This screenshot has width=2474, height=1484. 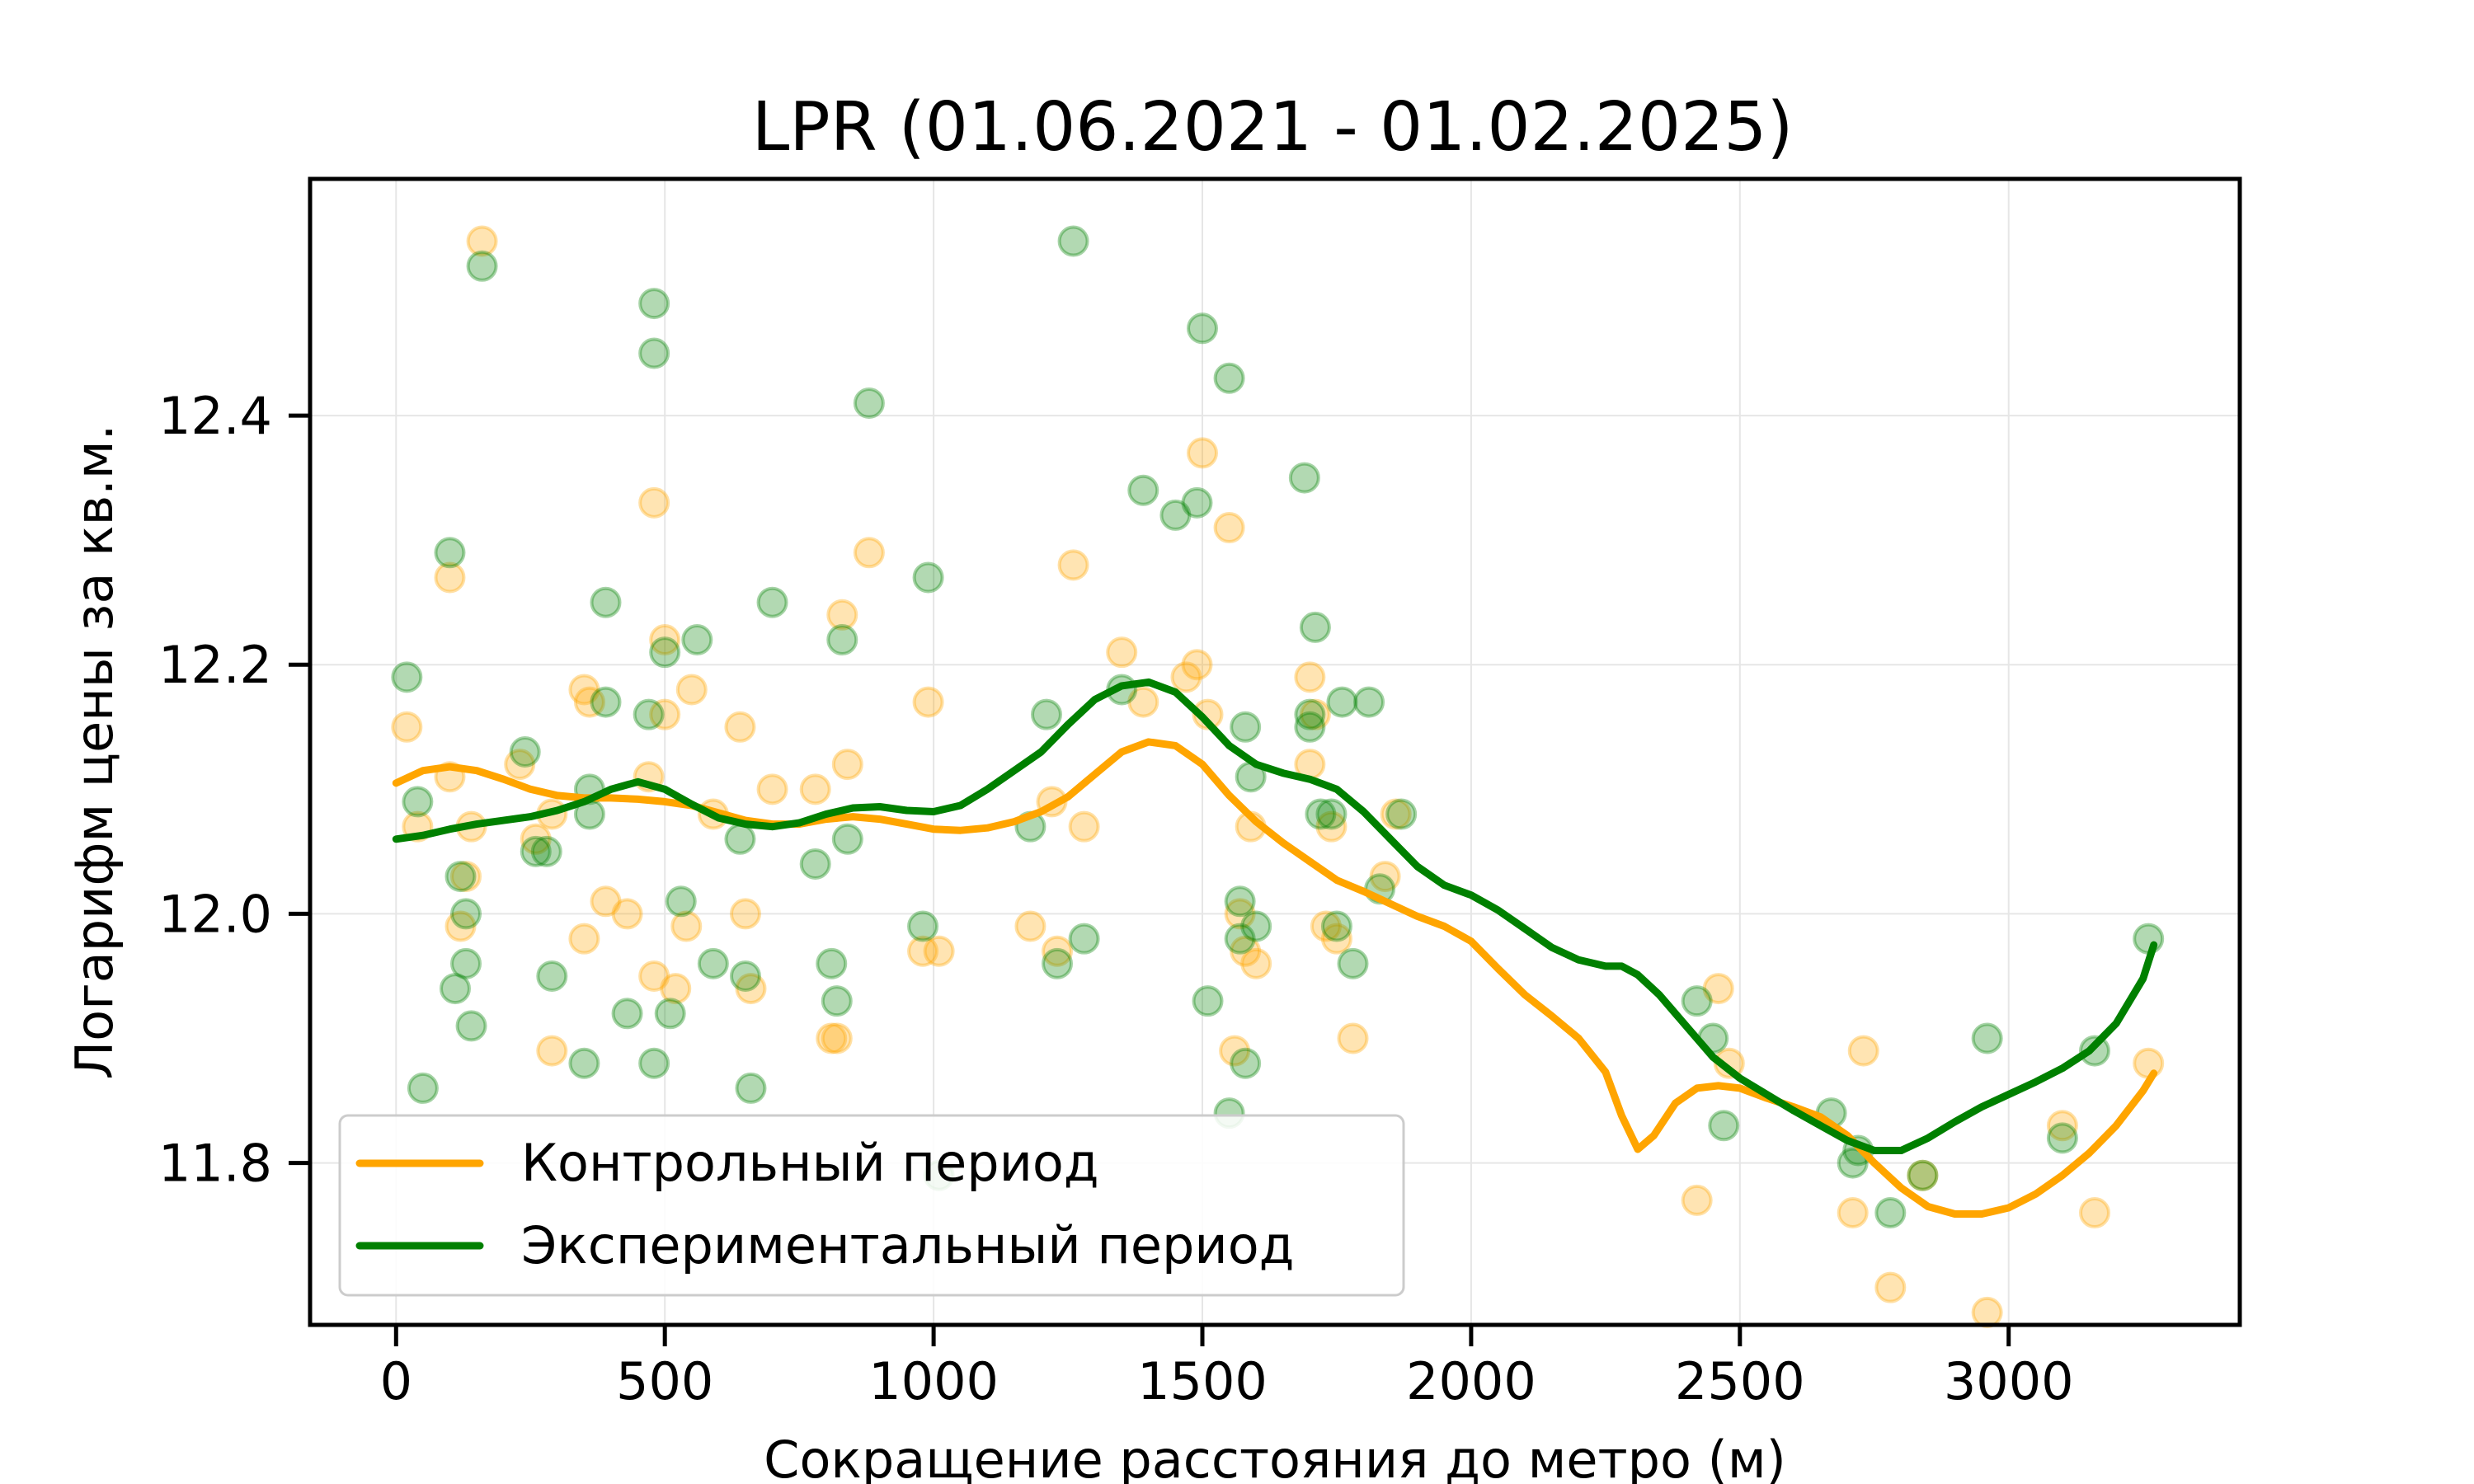 I want to click on x-tick-label: 1500, so click(x=1202, y=1381).